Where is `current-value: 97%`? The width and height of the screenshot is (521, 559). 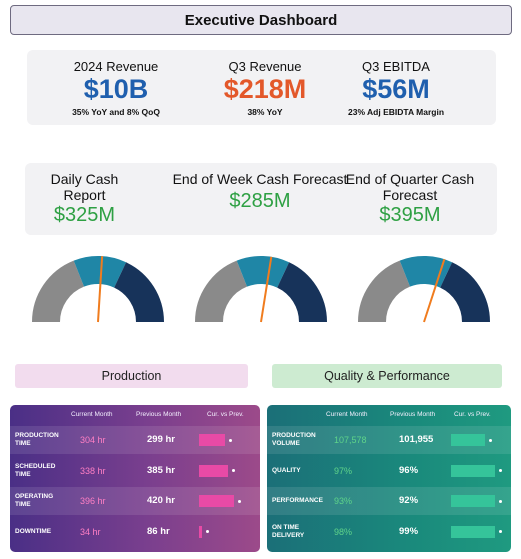
current-value: 97% is located at coordinates (343, 470).